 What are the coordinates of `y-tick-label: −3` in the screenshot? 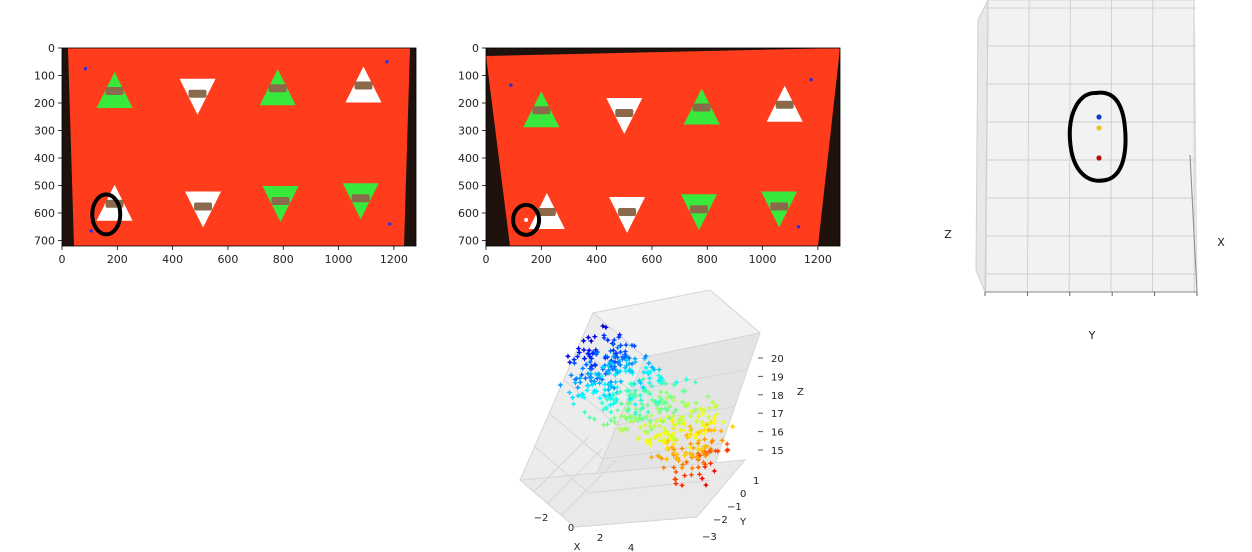 It's located at (709, 537).